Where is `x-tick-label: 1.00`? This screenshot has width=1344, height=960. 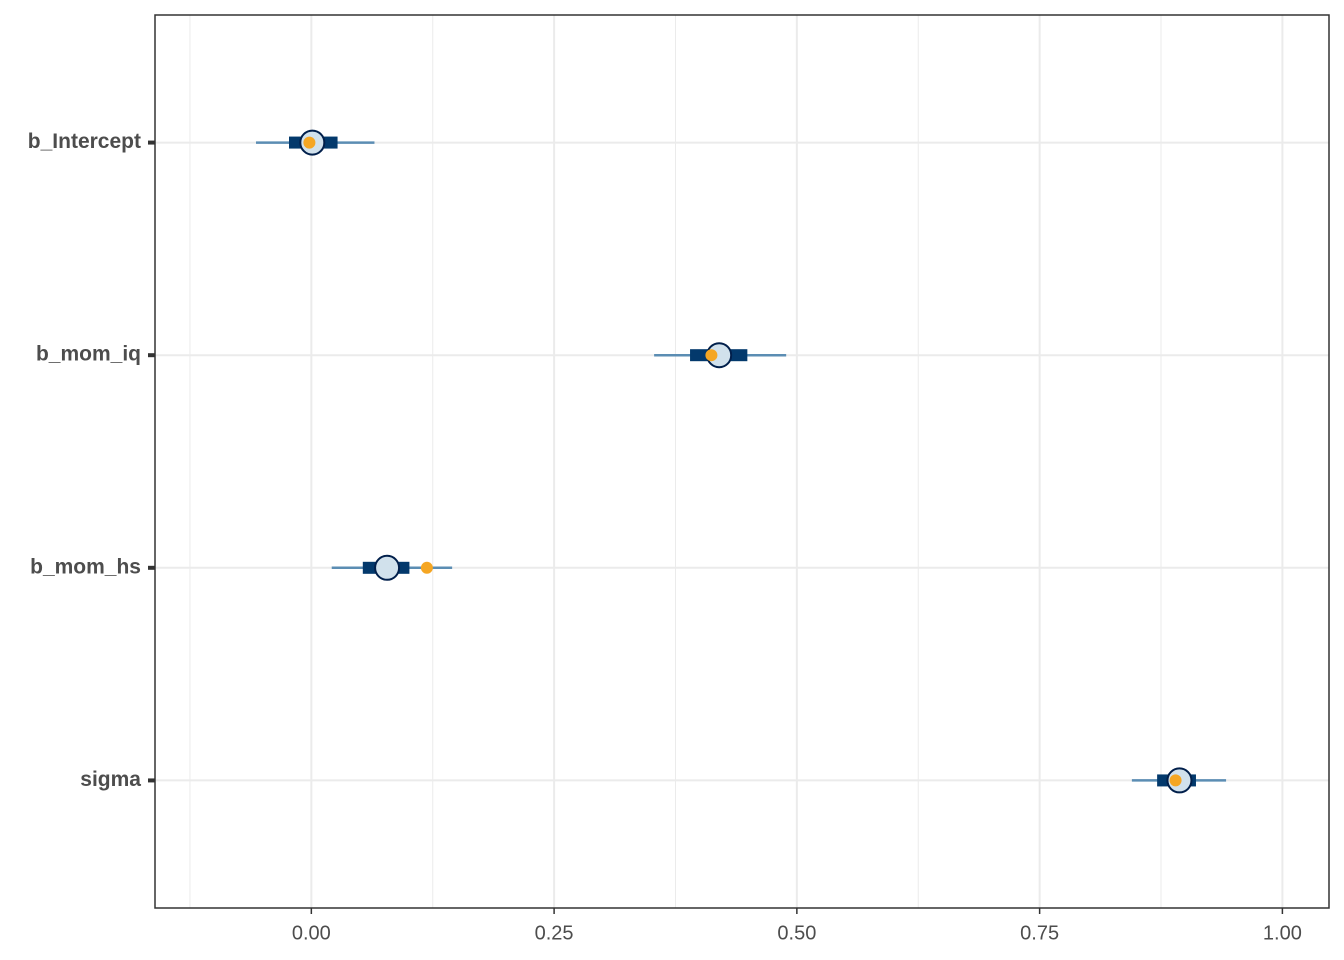
x-tick-label: 1.00 is located at coordinates (1282, 933).